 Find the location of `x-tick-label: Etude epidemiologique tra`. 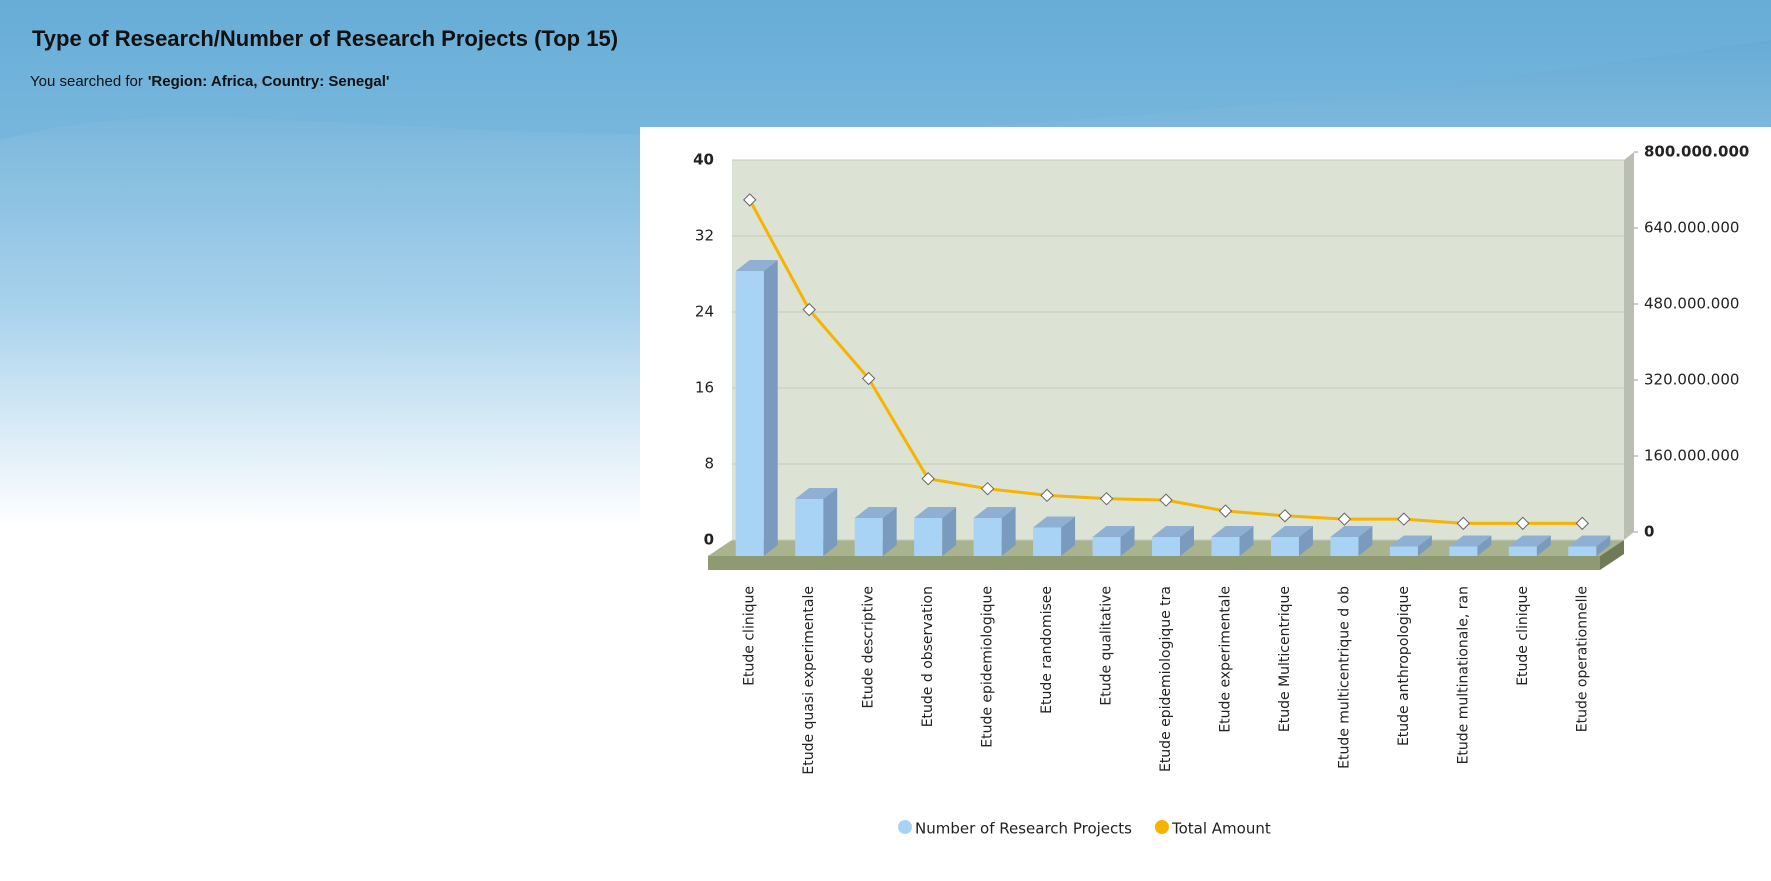

x-tick-label: Etude epidemiologique tra is located at coordinates (1166, 679).